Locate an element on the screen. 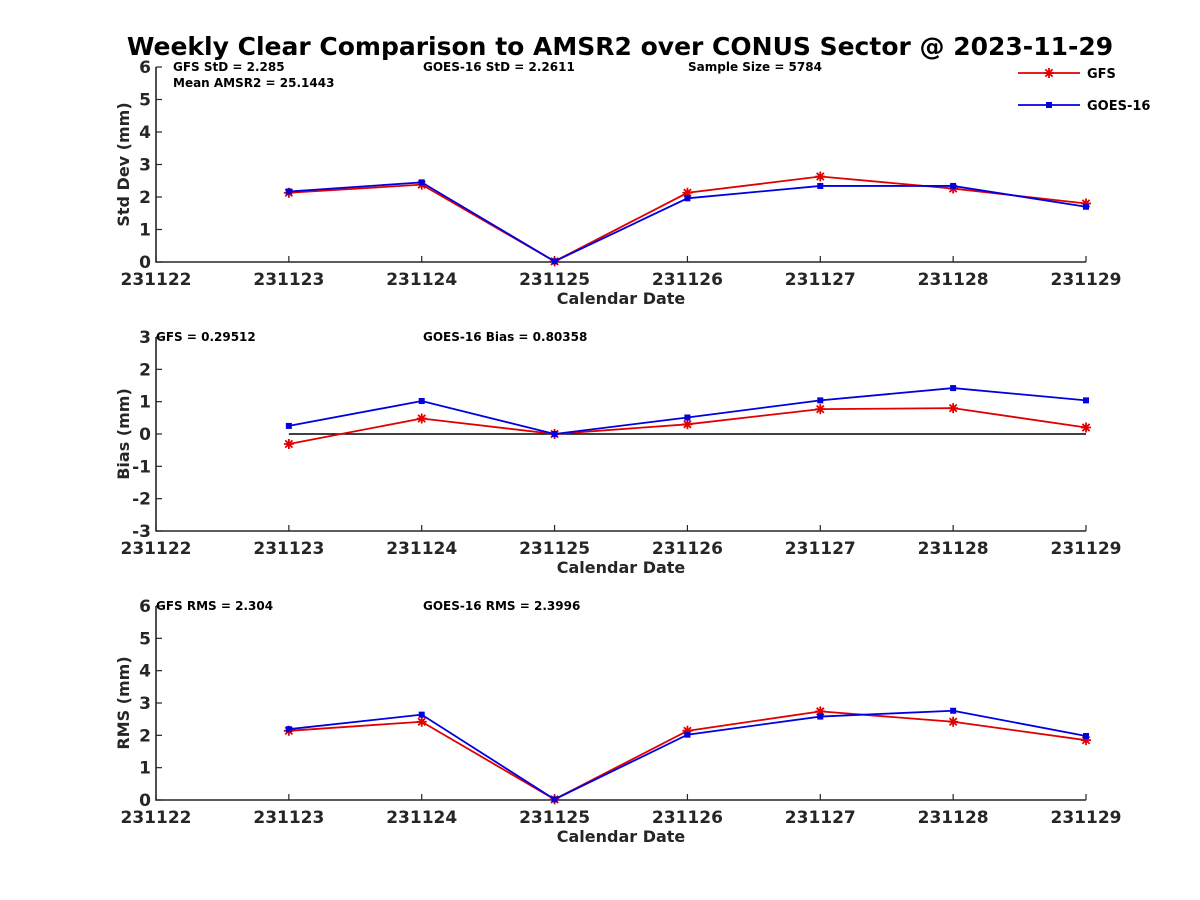  y-tick-label: -1 is located at coordinates (141, 467).